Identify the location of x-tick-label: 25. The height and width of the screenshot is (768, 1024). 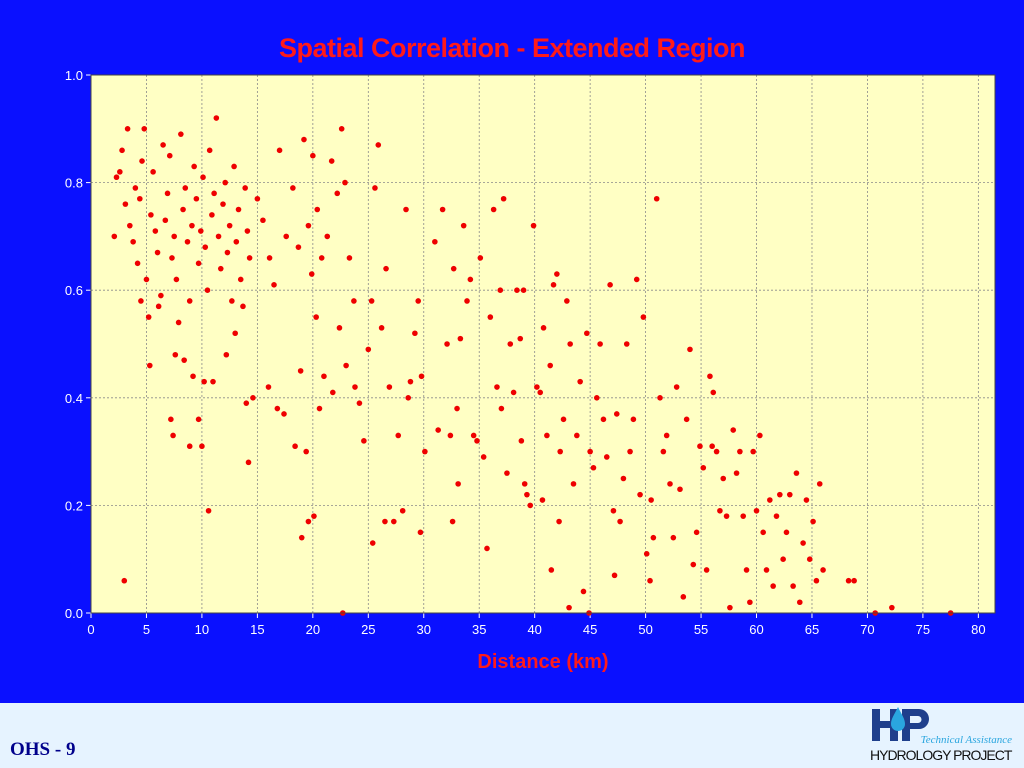
(368, 629).